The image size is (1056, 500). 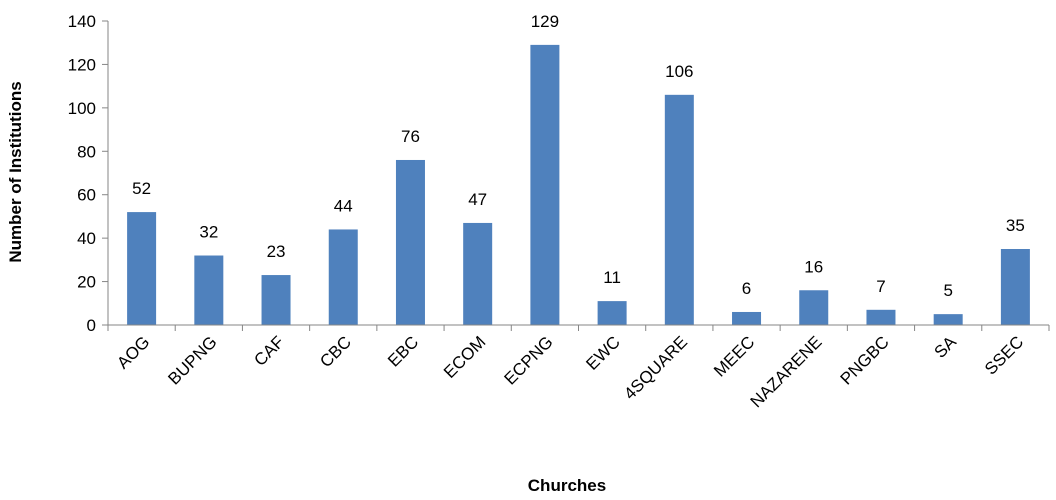 What do you see at coordinates (813, 266) in the screenshot?
I see `data-label: 16` at bounding box center [813, 266].